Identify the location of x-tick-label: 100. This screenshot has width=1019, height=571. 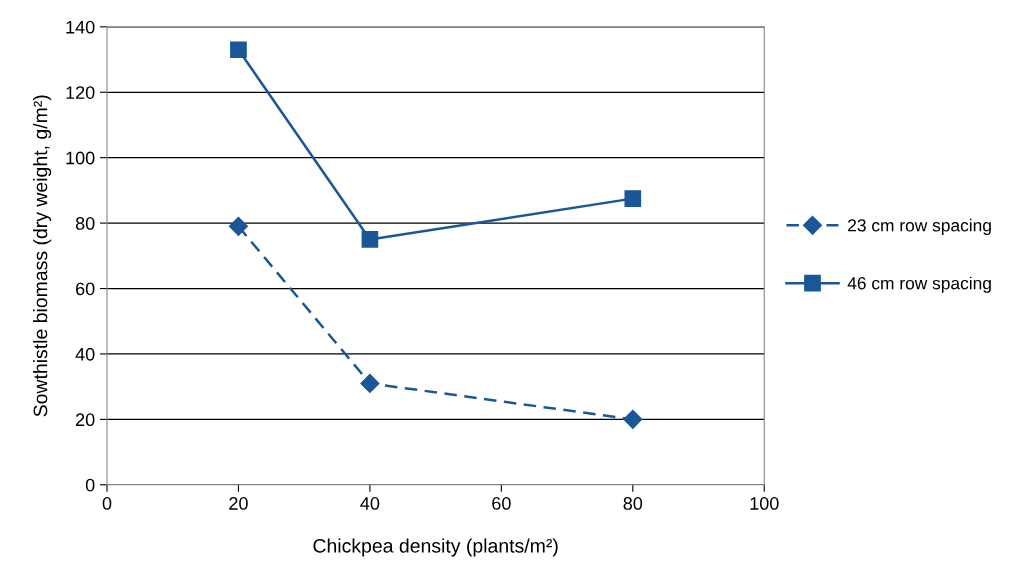
(764, 503).